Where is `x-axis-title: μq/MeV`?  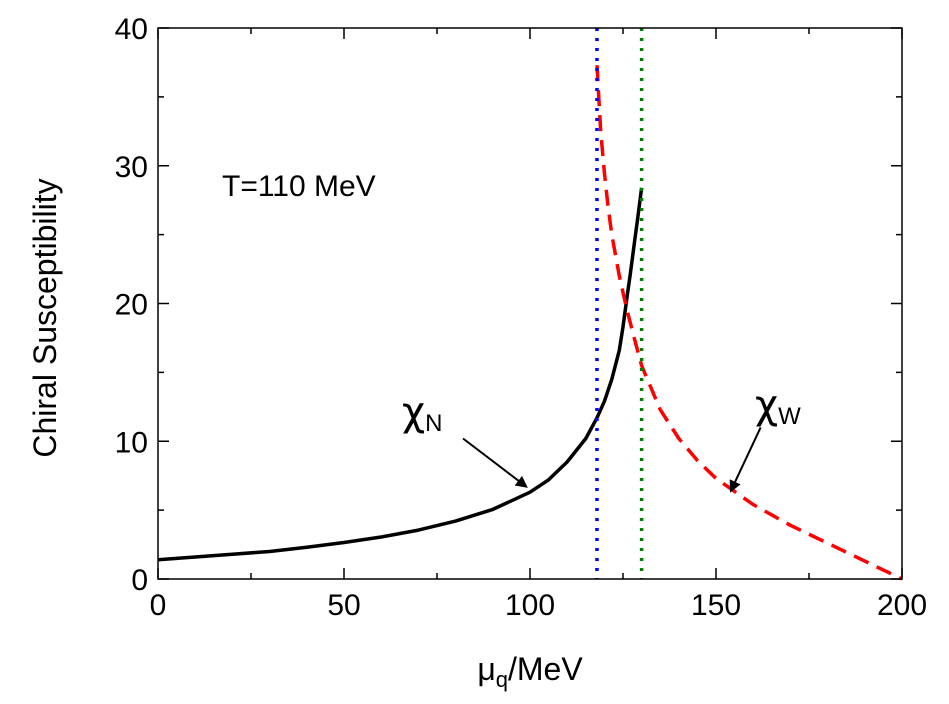 x-axis-title: μq/MeV is located at coordinates (530, 671).